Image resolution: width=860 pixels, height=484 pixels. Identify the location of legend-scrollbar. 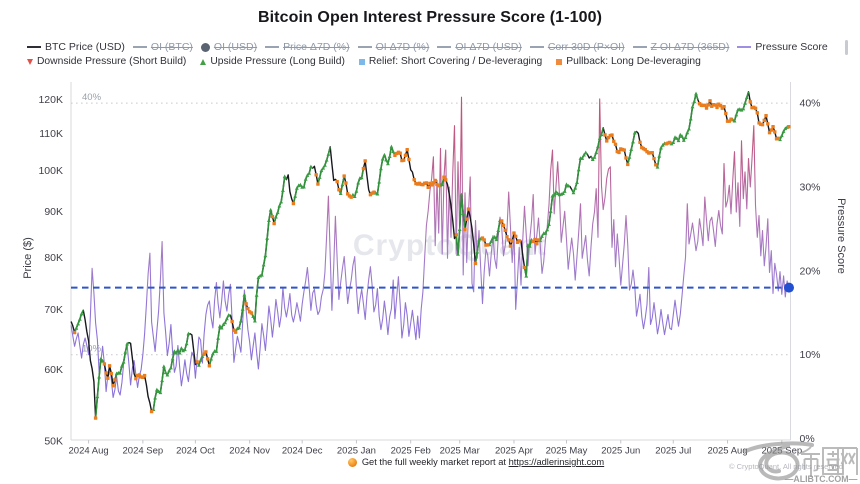
(846, 47).